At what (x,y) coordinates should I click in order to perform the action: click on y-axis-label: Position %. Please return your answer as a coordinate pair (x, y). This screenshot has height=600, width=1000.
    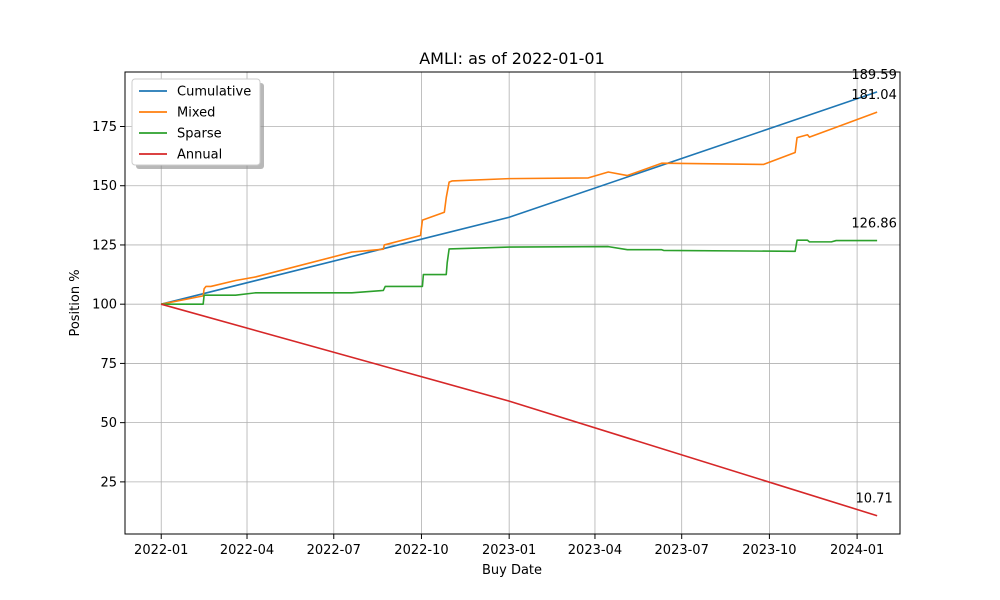
    Looking at the image, I should click on (75, 302).